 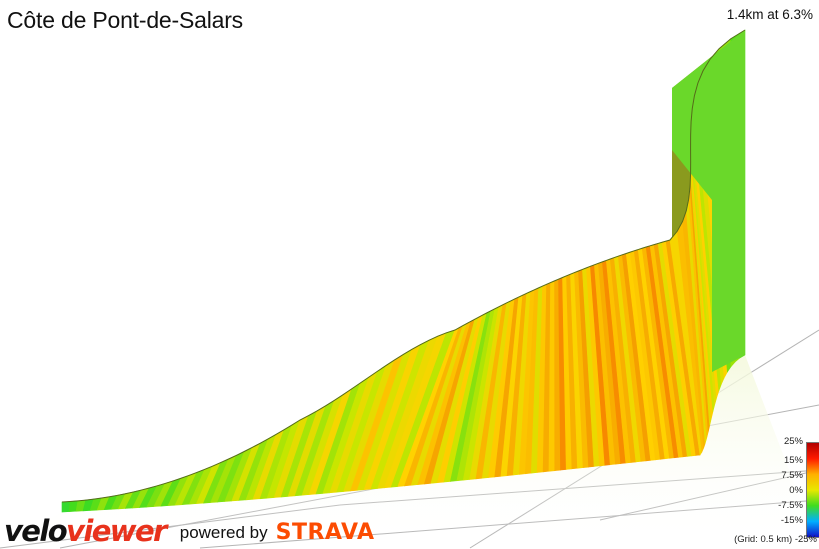 What do you see at coordinates (793, 460) in the screenshot?
I see `legend-label: 15%` at bounding box center [793, 460].